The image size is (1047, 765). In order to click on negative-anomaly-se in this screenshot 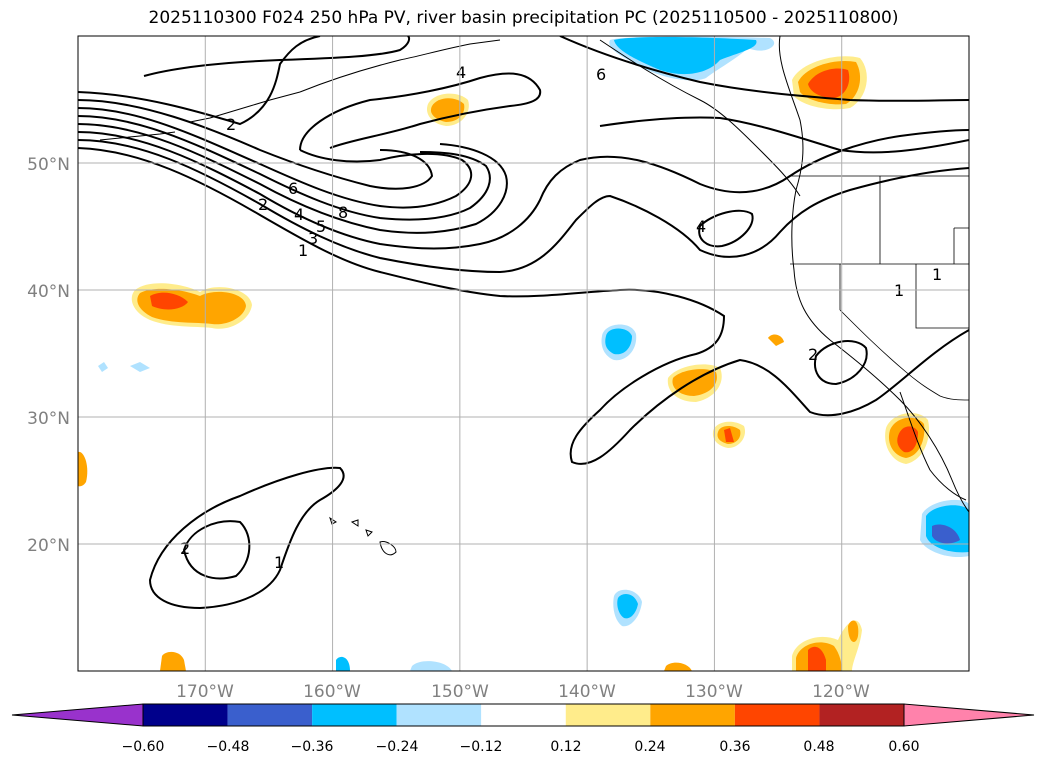, I will do `click(944, 528)`.